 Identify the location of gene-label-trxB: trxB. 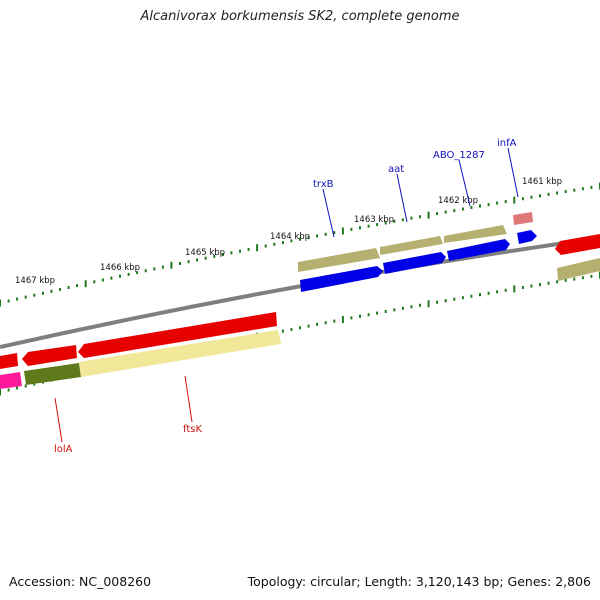
(323, 184).